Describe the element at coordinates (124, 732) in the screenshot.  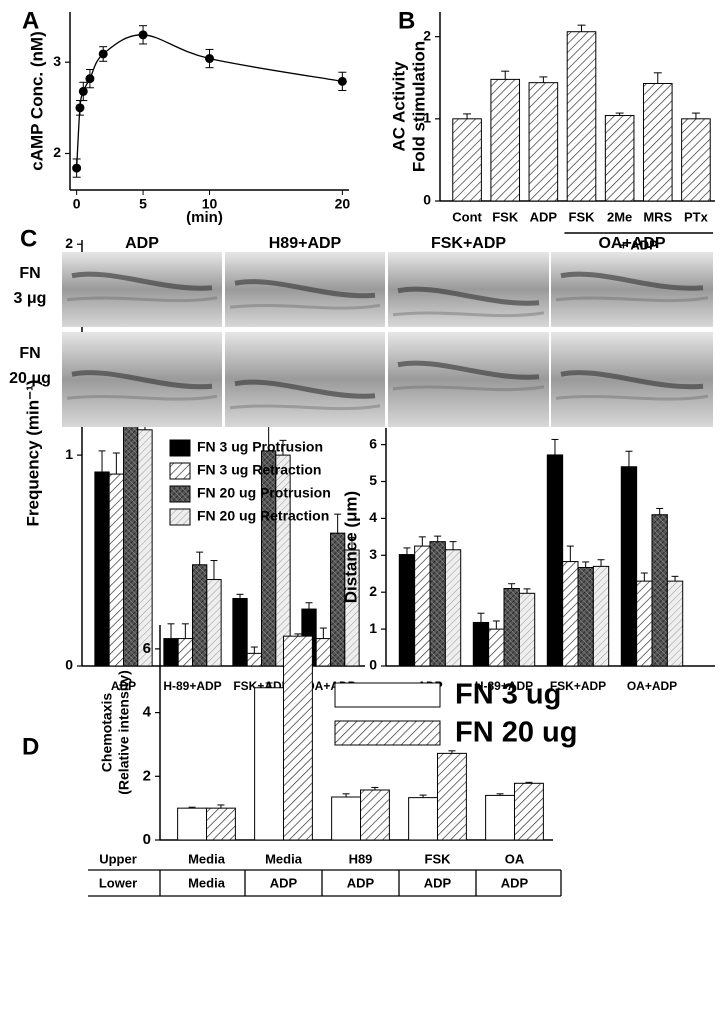
I see `y-axis-label: (Relative intensity)` at that location.